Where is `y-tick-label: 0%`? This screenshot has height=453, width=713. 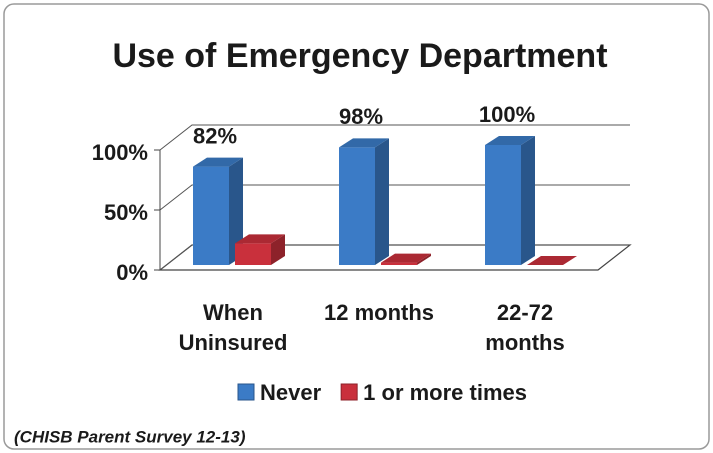
y-tick-label: 0% is located at coordinates (132, 272).